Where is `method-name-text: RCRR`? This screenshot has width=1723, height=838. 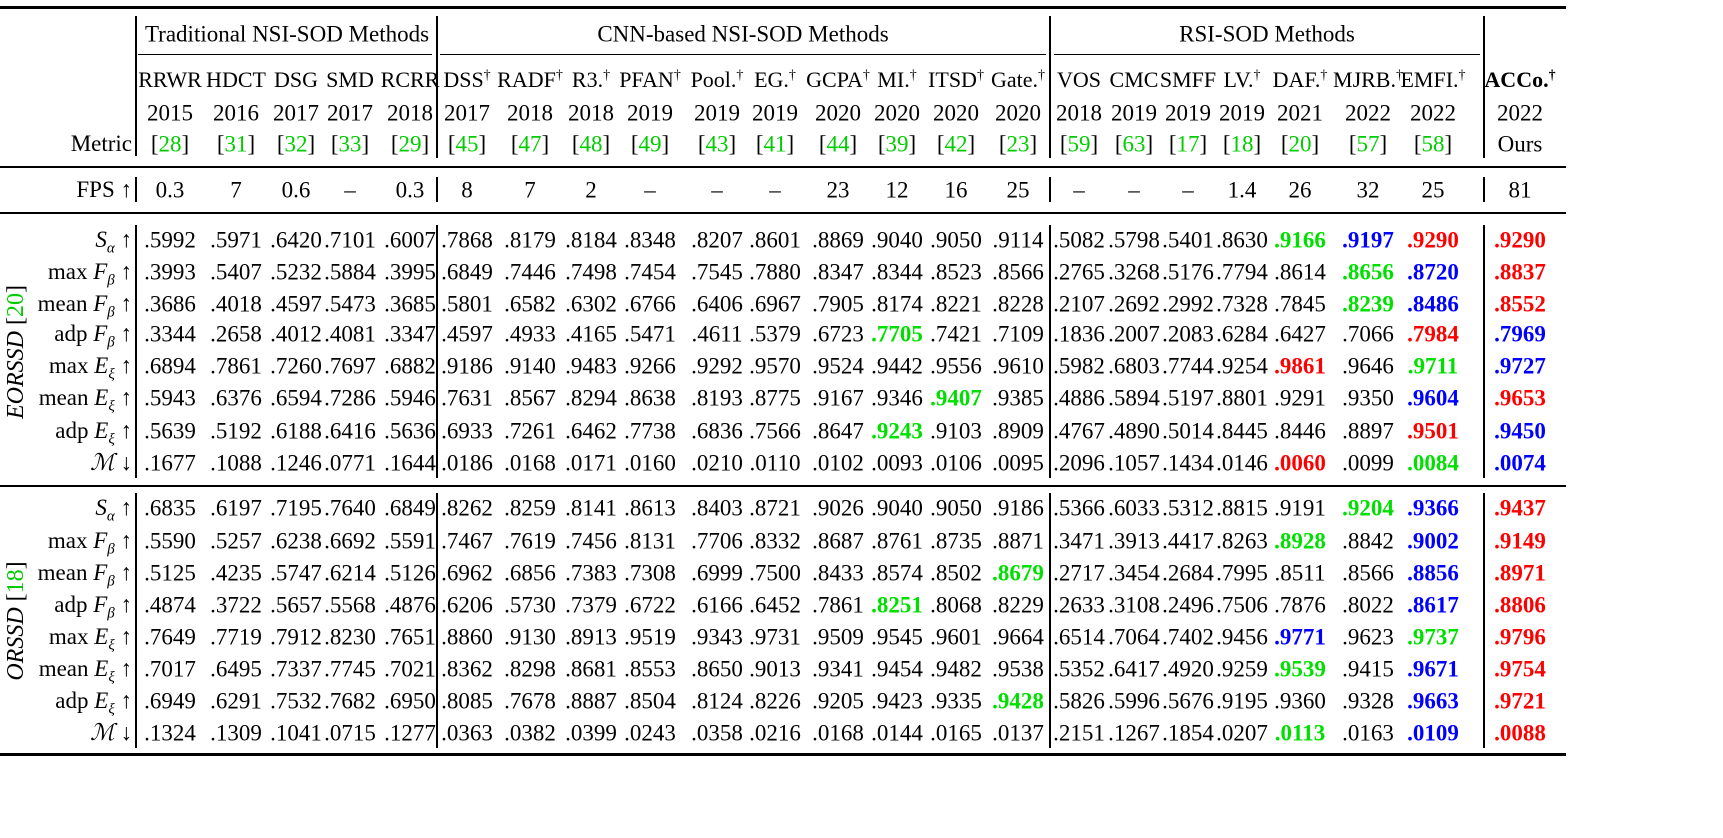 method-name-text: RCRR is located at coordinates (410, 79).